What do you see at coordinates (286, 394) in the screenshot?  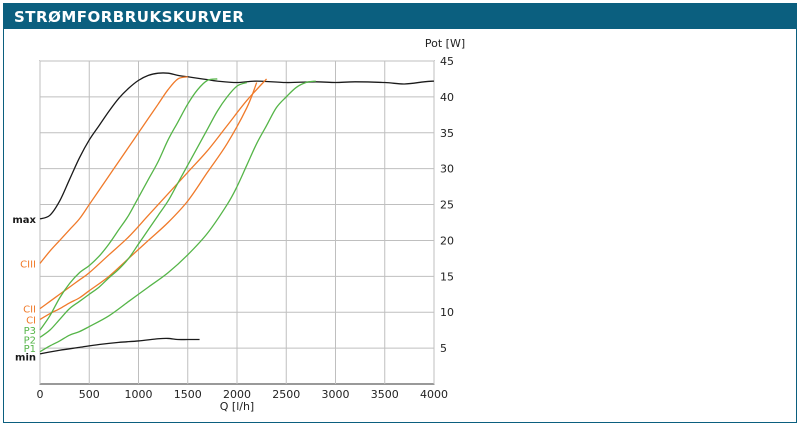 I see `x-tick-label: 2500` at bounding box center [286, 394].